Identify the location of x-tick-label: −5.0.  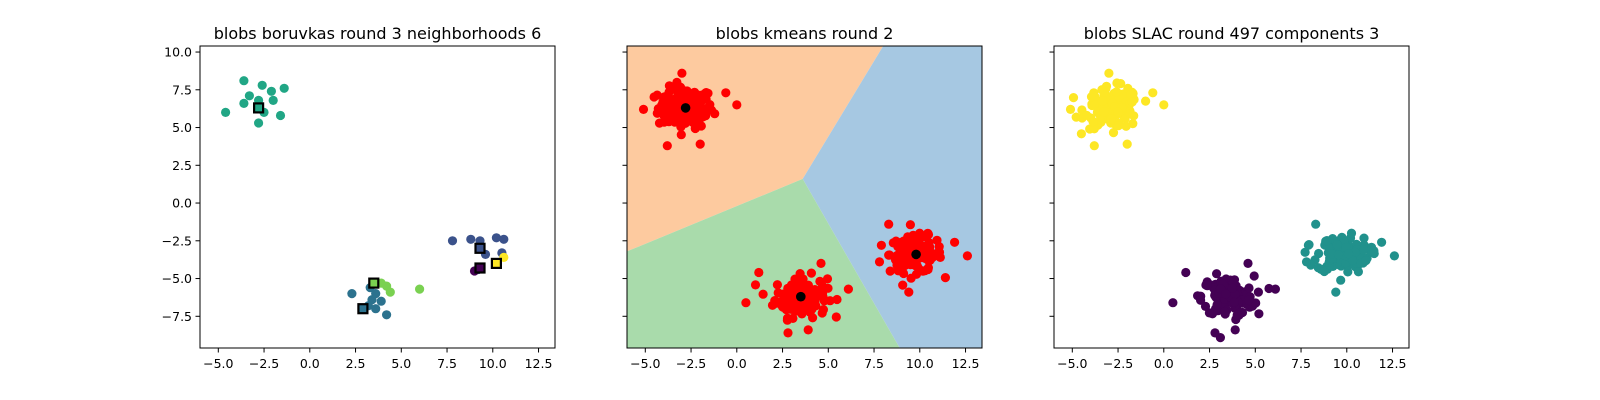
(645, 363).